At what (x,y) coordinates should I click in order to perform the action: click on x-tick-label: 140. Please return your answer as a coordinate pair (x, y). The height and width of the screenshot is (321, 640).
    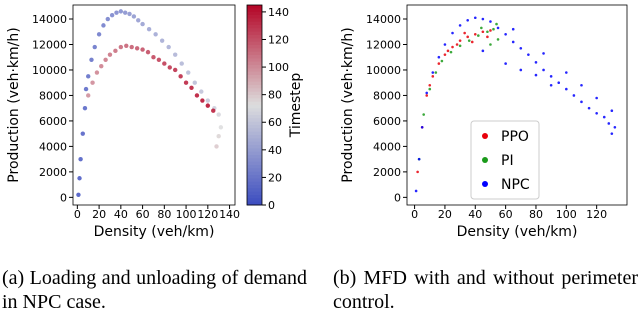
    Looking at the image, I should click on (229, 214).